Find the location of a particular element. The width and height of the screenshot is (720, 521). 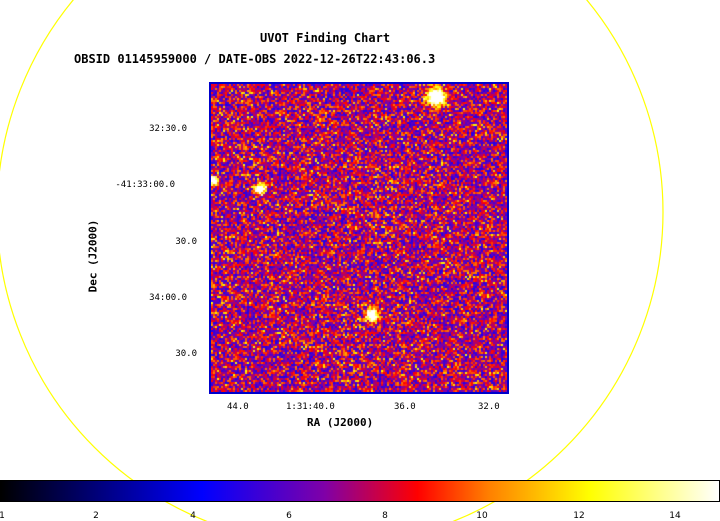

y-axis-label: Dec (J2000) is located at coordinates (93, 256).